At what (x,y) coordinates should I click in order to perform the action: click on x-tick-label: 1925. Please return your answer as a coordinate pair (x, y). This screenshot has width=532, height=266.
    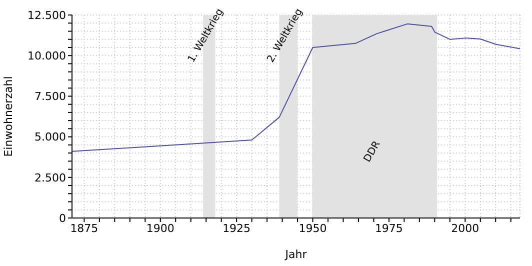
    Looking at the image, I should click on (236, 228).